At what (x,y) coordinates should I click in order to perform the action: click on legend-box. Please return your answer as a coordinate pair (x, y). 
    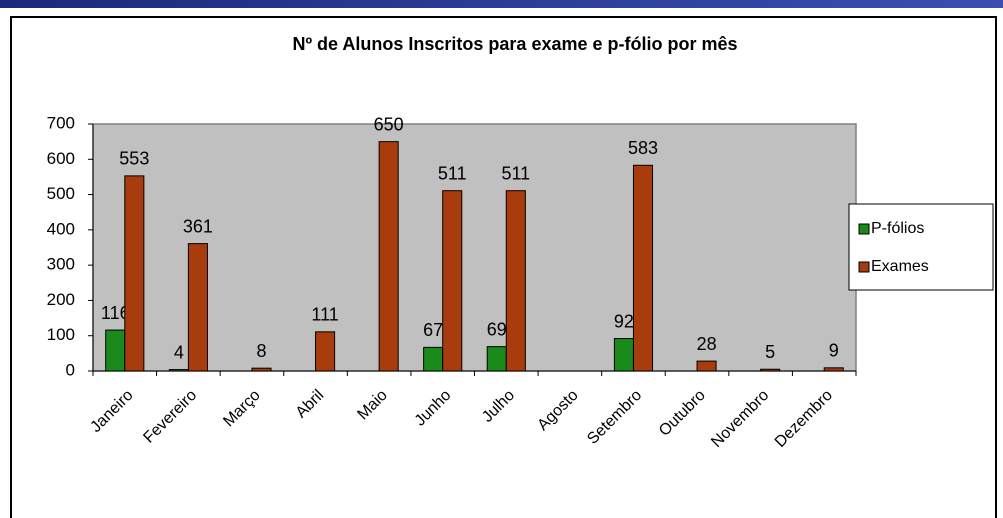
    Looking at the image, I should click on (921, 247).